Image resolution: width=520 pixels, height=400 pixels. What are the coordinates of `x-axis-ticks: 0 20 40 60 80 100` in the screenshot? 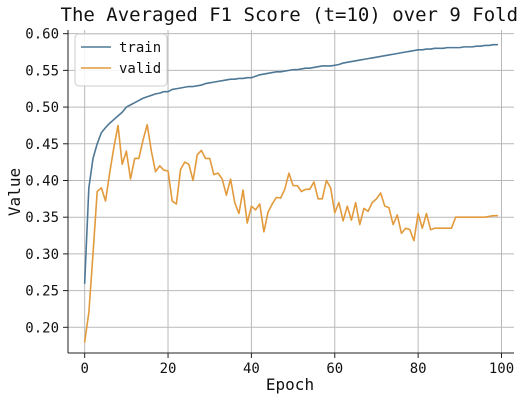 It's located at (297, 365).